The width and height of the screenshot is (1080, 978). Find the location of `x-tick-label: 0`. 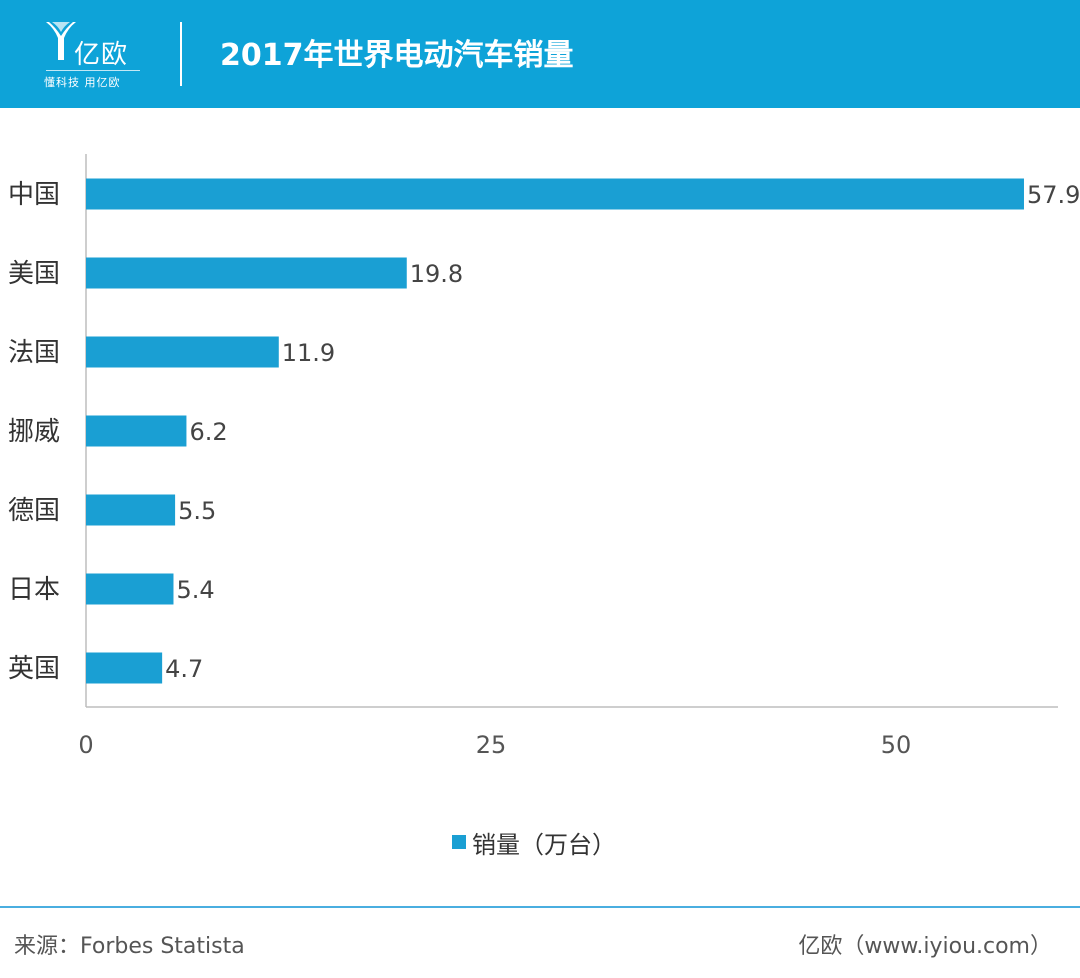

x-tick-label: 0 is located at coordinates (85, 745).